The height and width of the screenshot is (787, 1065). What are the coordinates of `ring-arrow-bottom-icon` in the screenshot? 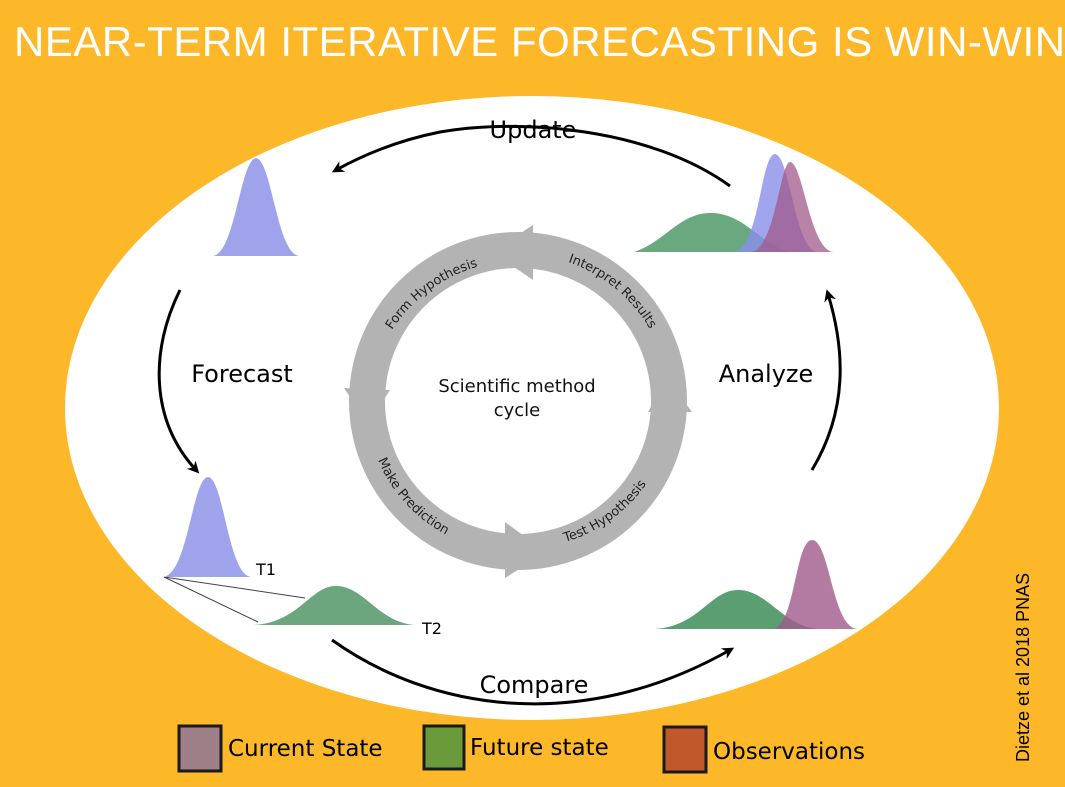 It's located at (525, 550).